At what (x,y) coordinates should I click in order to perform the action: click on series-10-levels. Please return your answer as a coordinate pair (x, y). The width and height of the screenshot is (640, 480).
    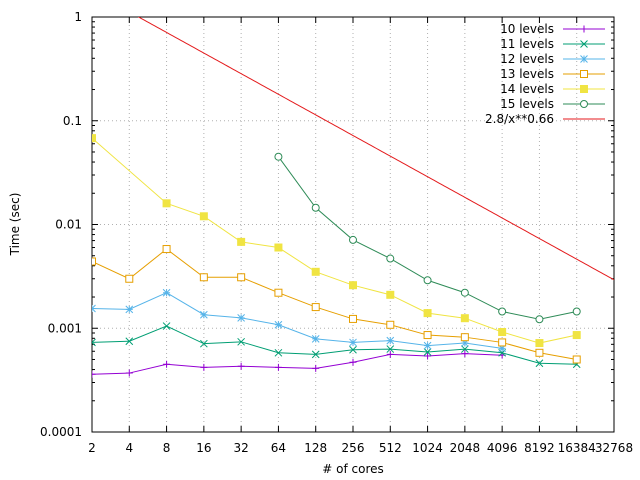
    Looking at the image, I should click on (299, 364).